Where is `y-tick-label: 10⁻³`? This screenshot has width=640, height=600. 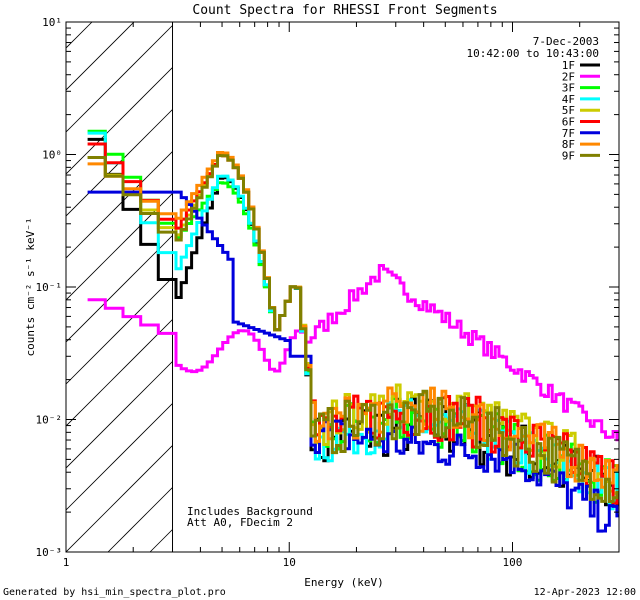
y-tick-label: 10⁻³ is located at coordinates (49, 552).